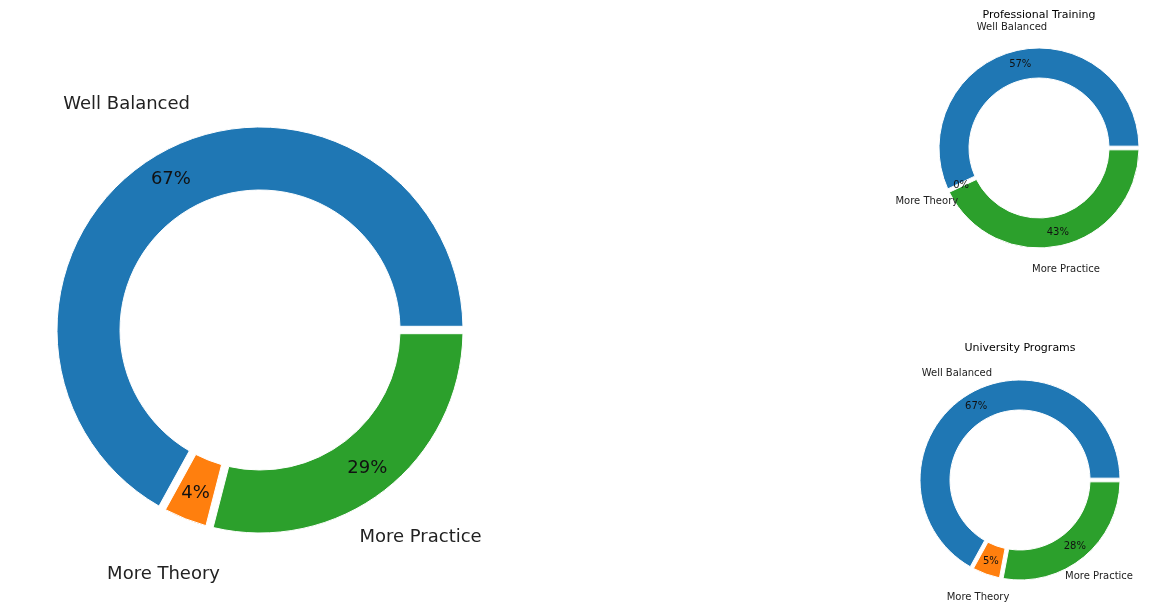  Describe the element at coordinates (367, 467) in the screenshot. I see `data-label: 29%` at that location.